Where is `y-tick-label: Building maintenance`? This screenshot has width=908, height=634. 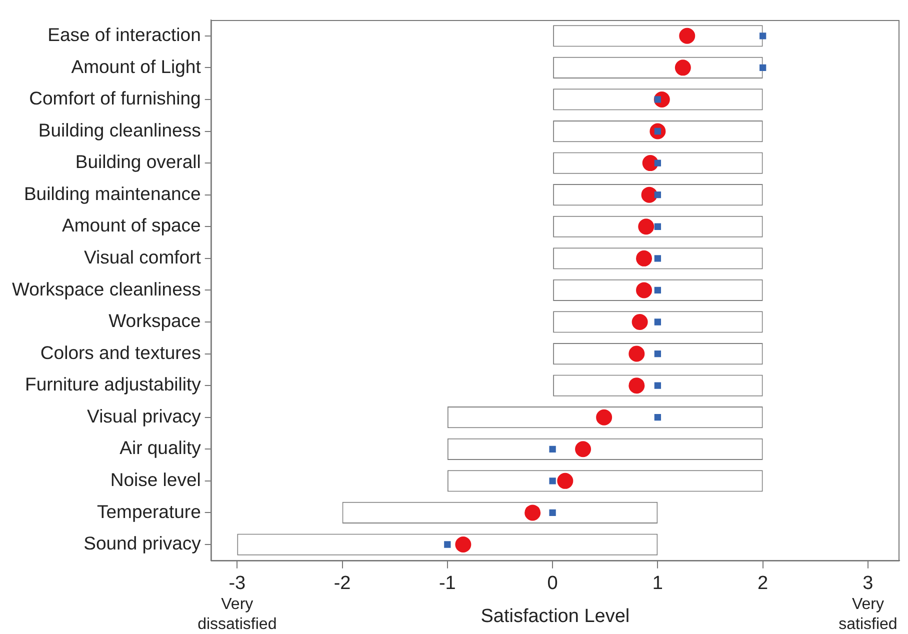 y-tick-label: Building maintenance is located at coordinates (112, 193).